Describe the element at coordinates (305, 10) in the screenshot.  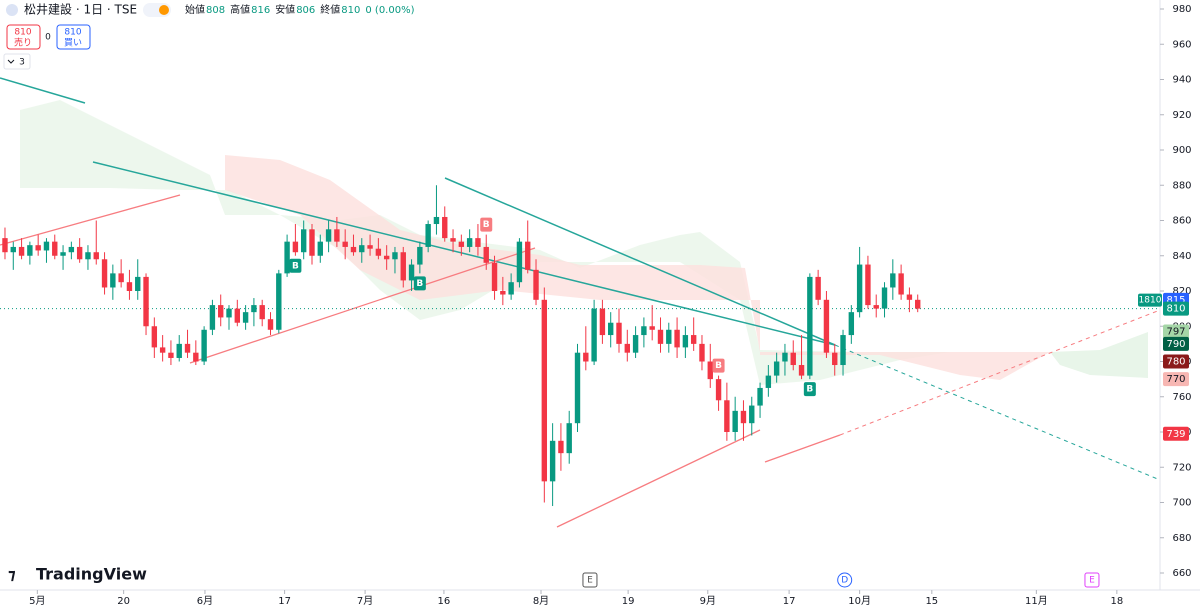
I see `legend-value: 806` at that location.